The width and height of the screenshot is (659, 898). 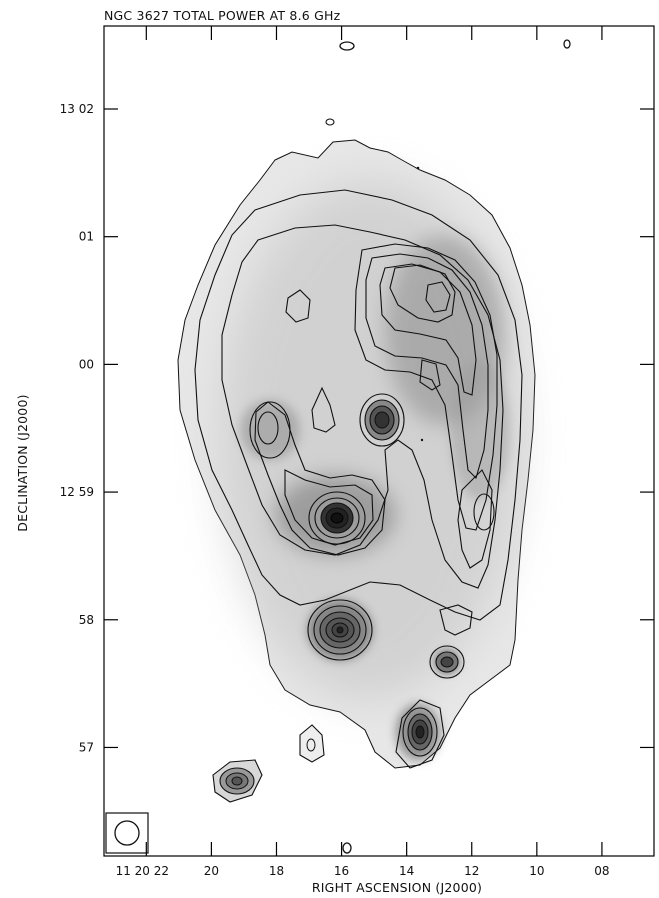 I want to click on contour-island-north, so click(x=298, y=306).